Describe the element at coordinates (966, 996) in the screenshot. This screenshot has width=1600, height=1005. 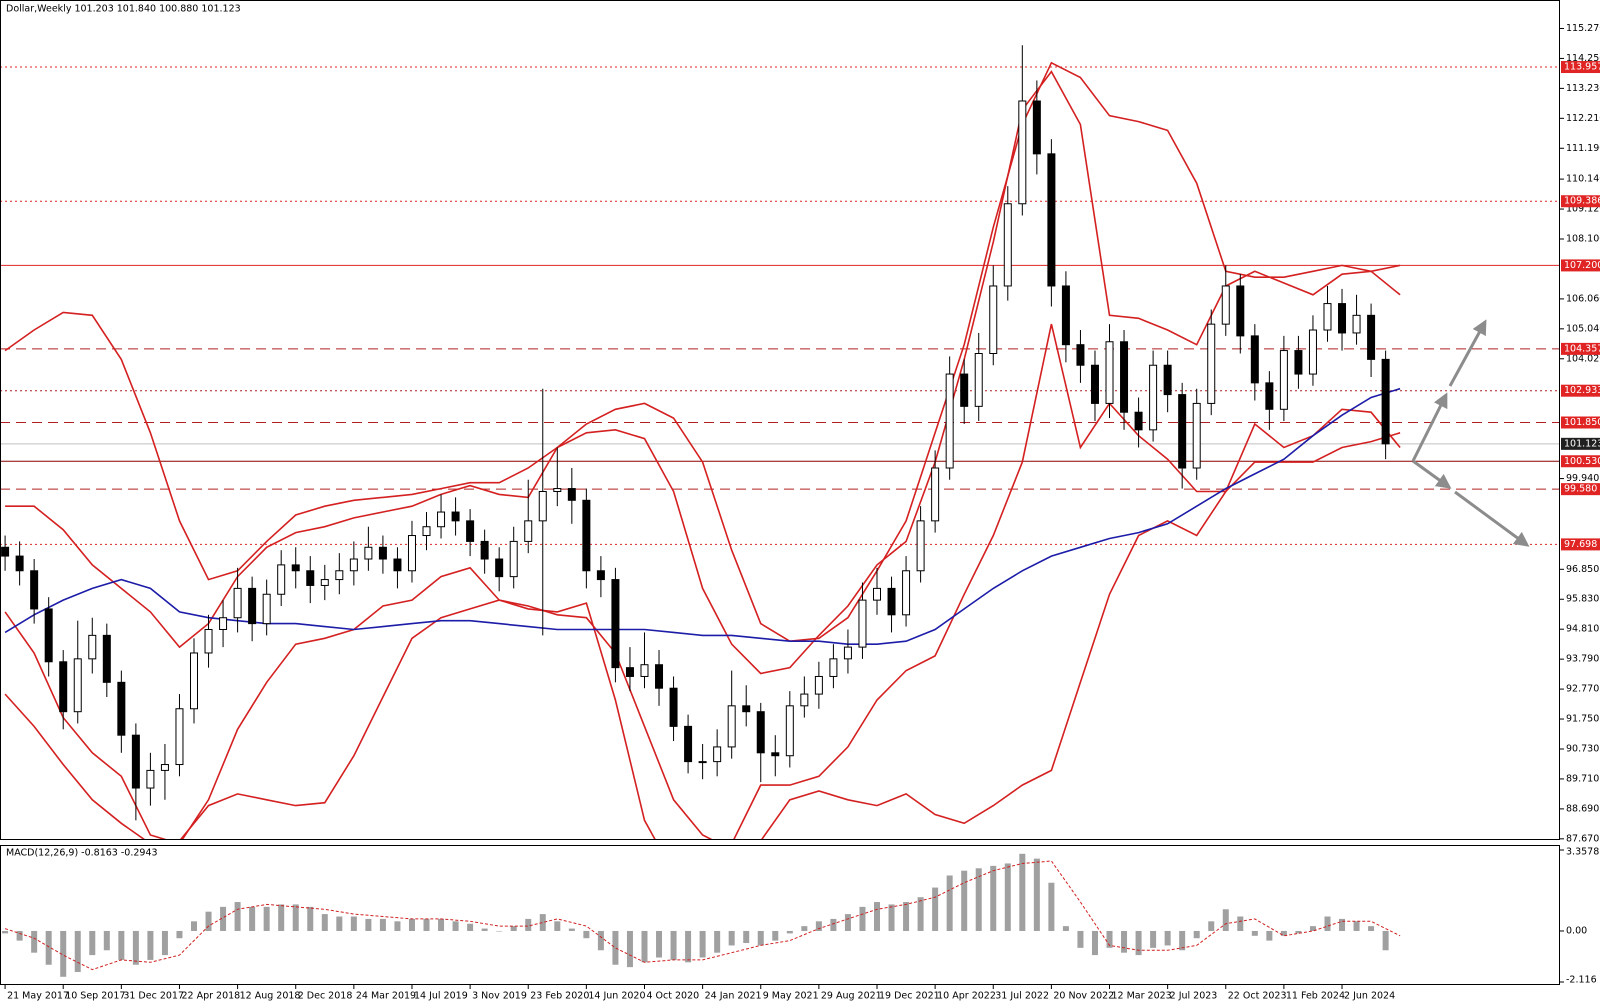
I see `x-tick-label: 10 Apr 2022` at that location.